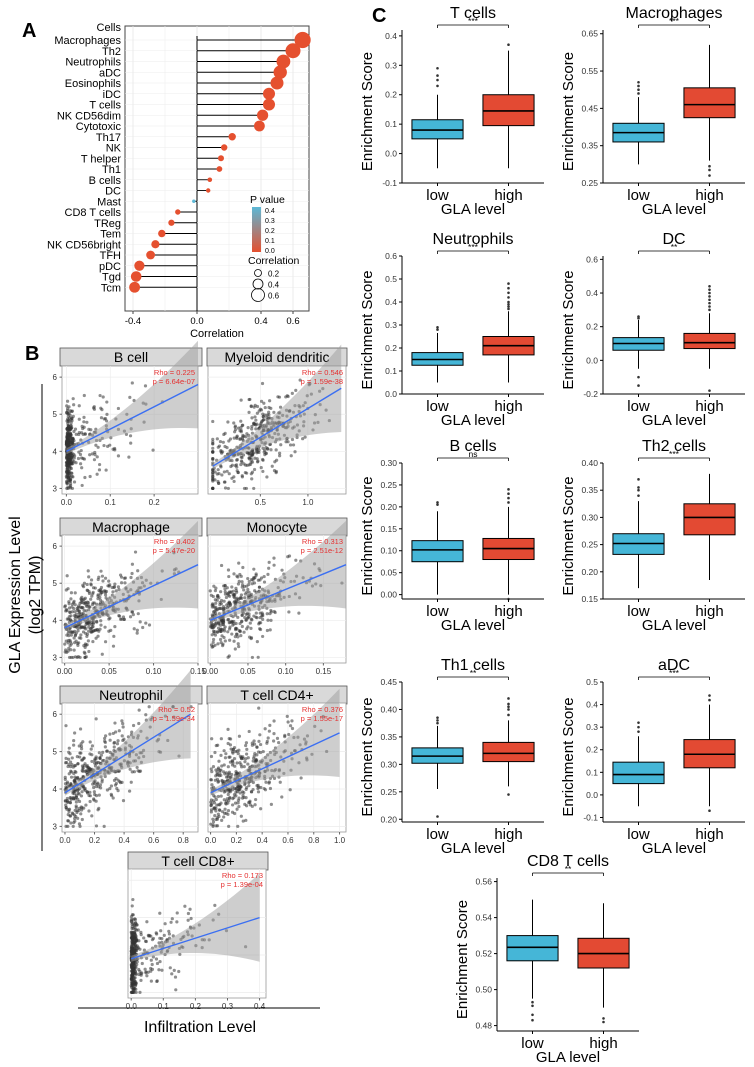  I want to click on y-tick-label: 0.4, so click(391, 36).